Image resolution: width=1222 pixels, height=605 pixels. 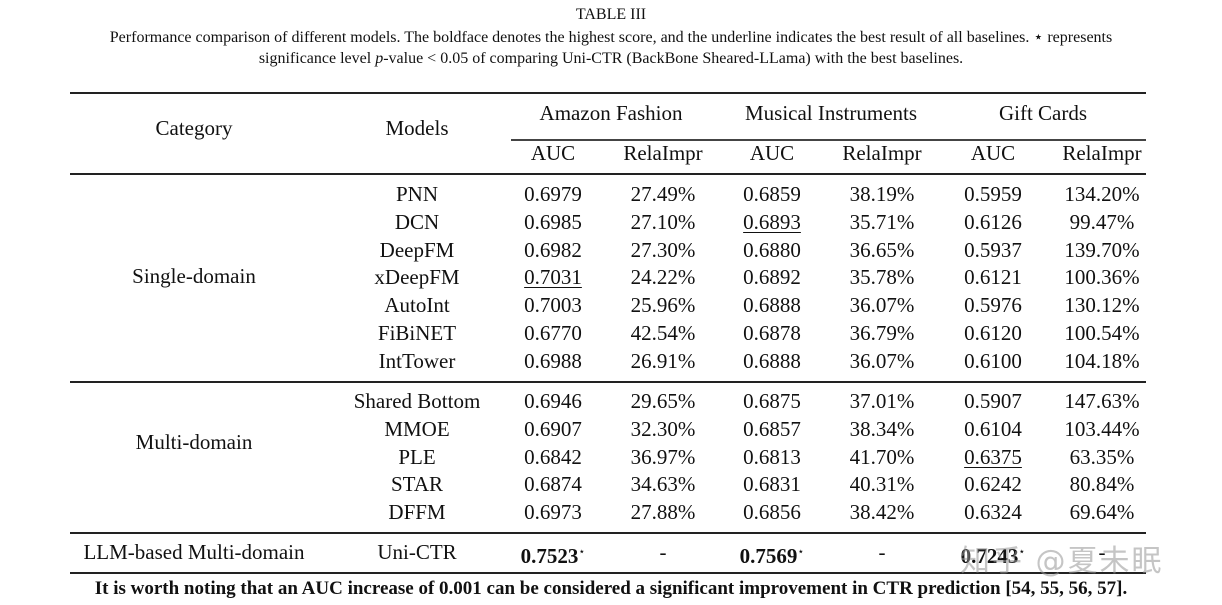 I want to click on table-cell: 29.65%, so click(x=663, y=401).